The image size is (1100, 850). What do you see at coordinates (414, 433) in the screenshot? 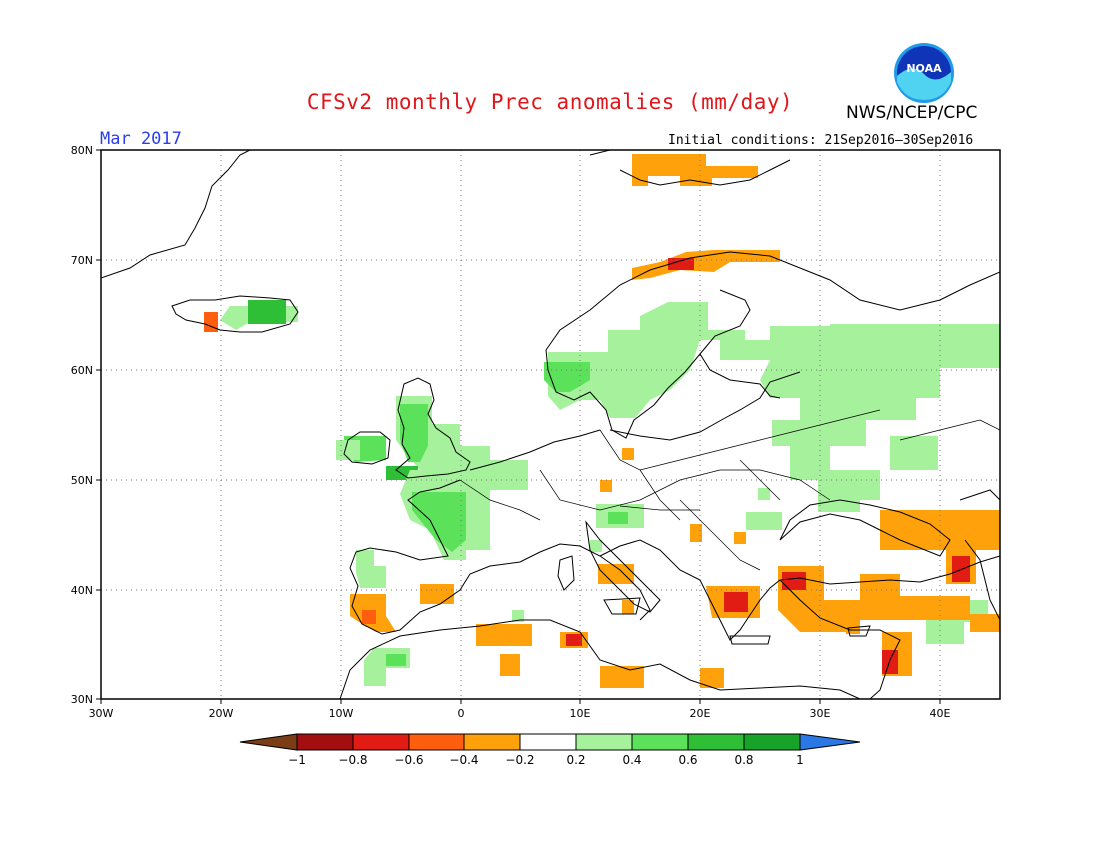
I see `anomaly-region-scotland` at bounding box center [414, 433].